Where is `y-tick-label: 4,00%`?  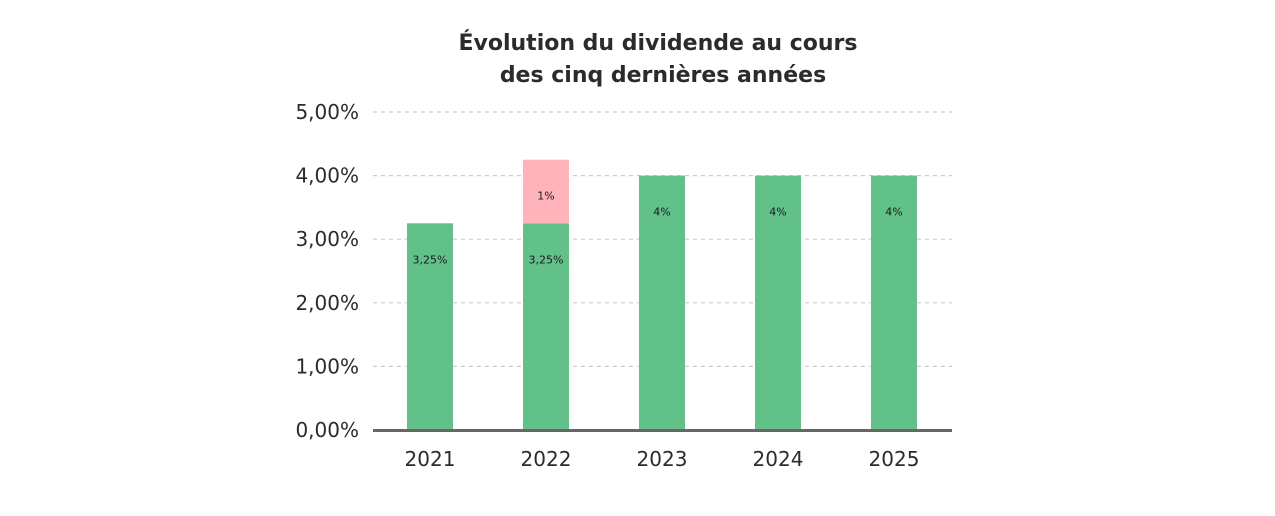
y-tick-label: 4,00% is located at coordinates (327, 176).